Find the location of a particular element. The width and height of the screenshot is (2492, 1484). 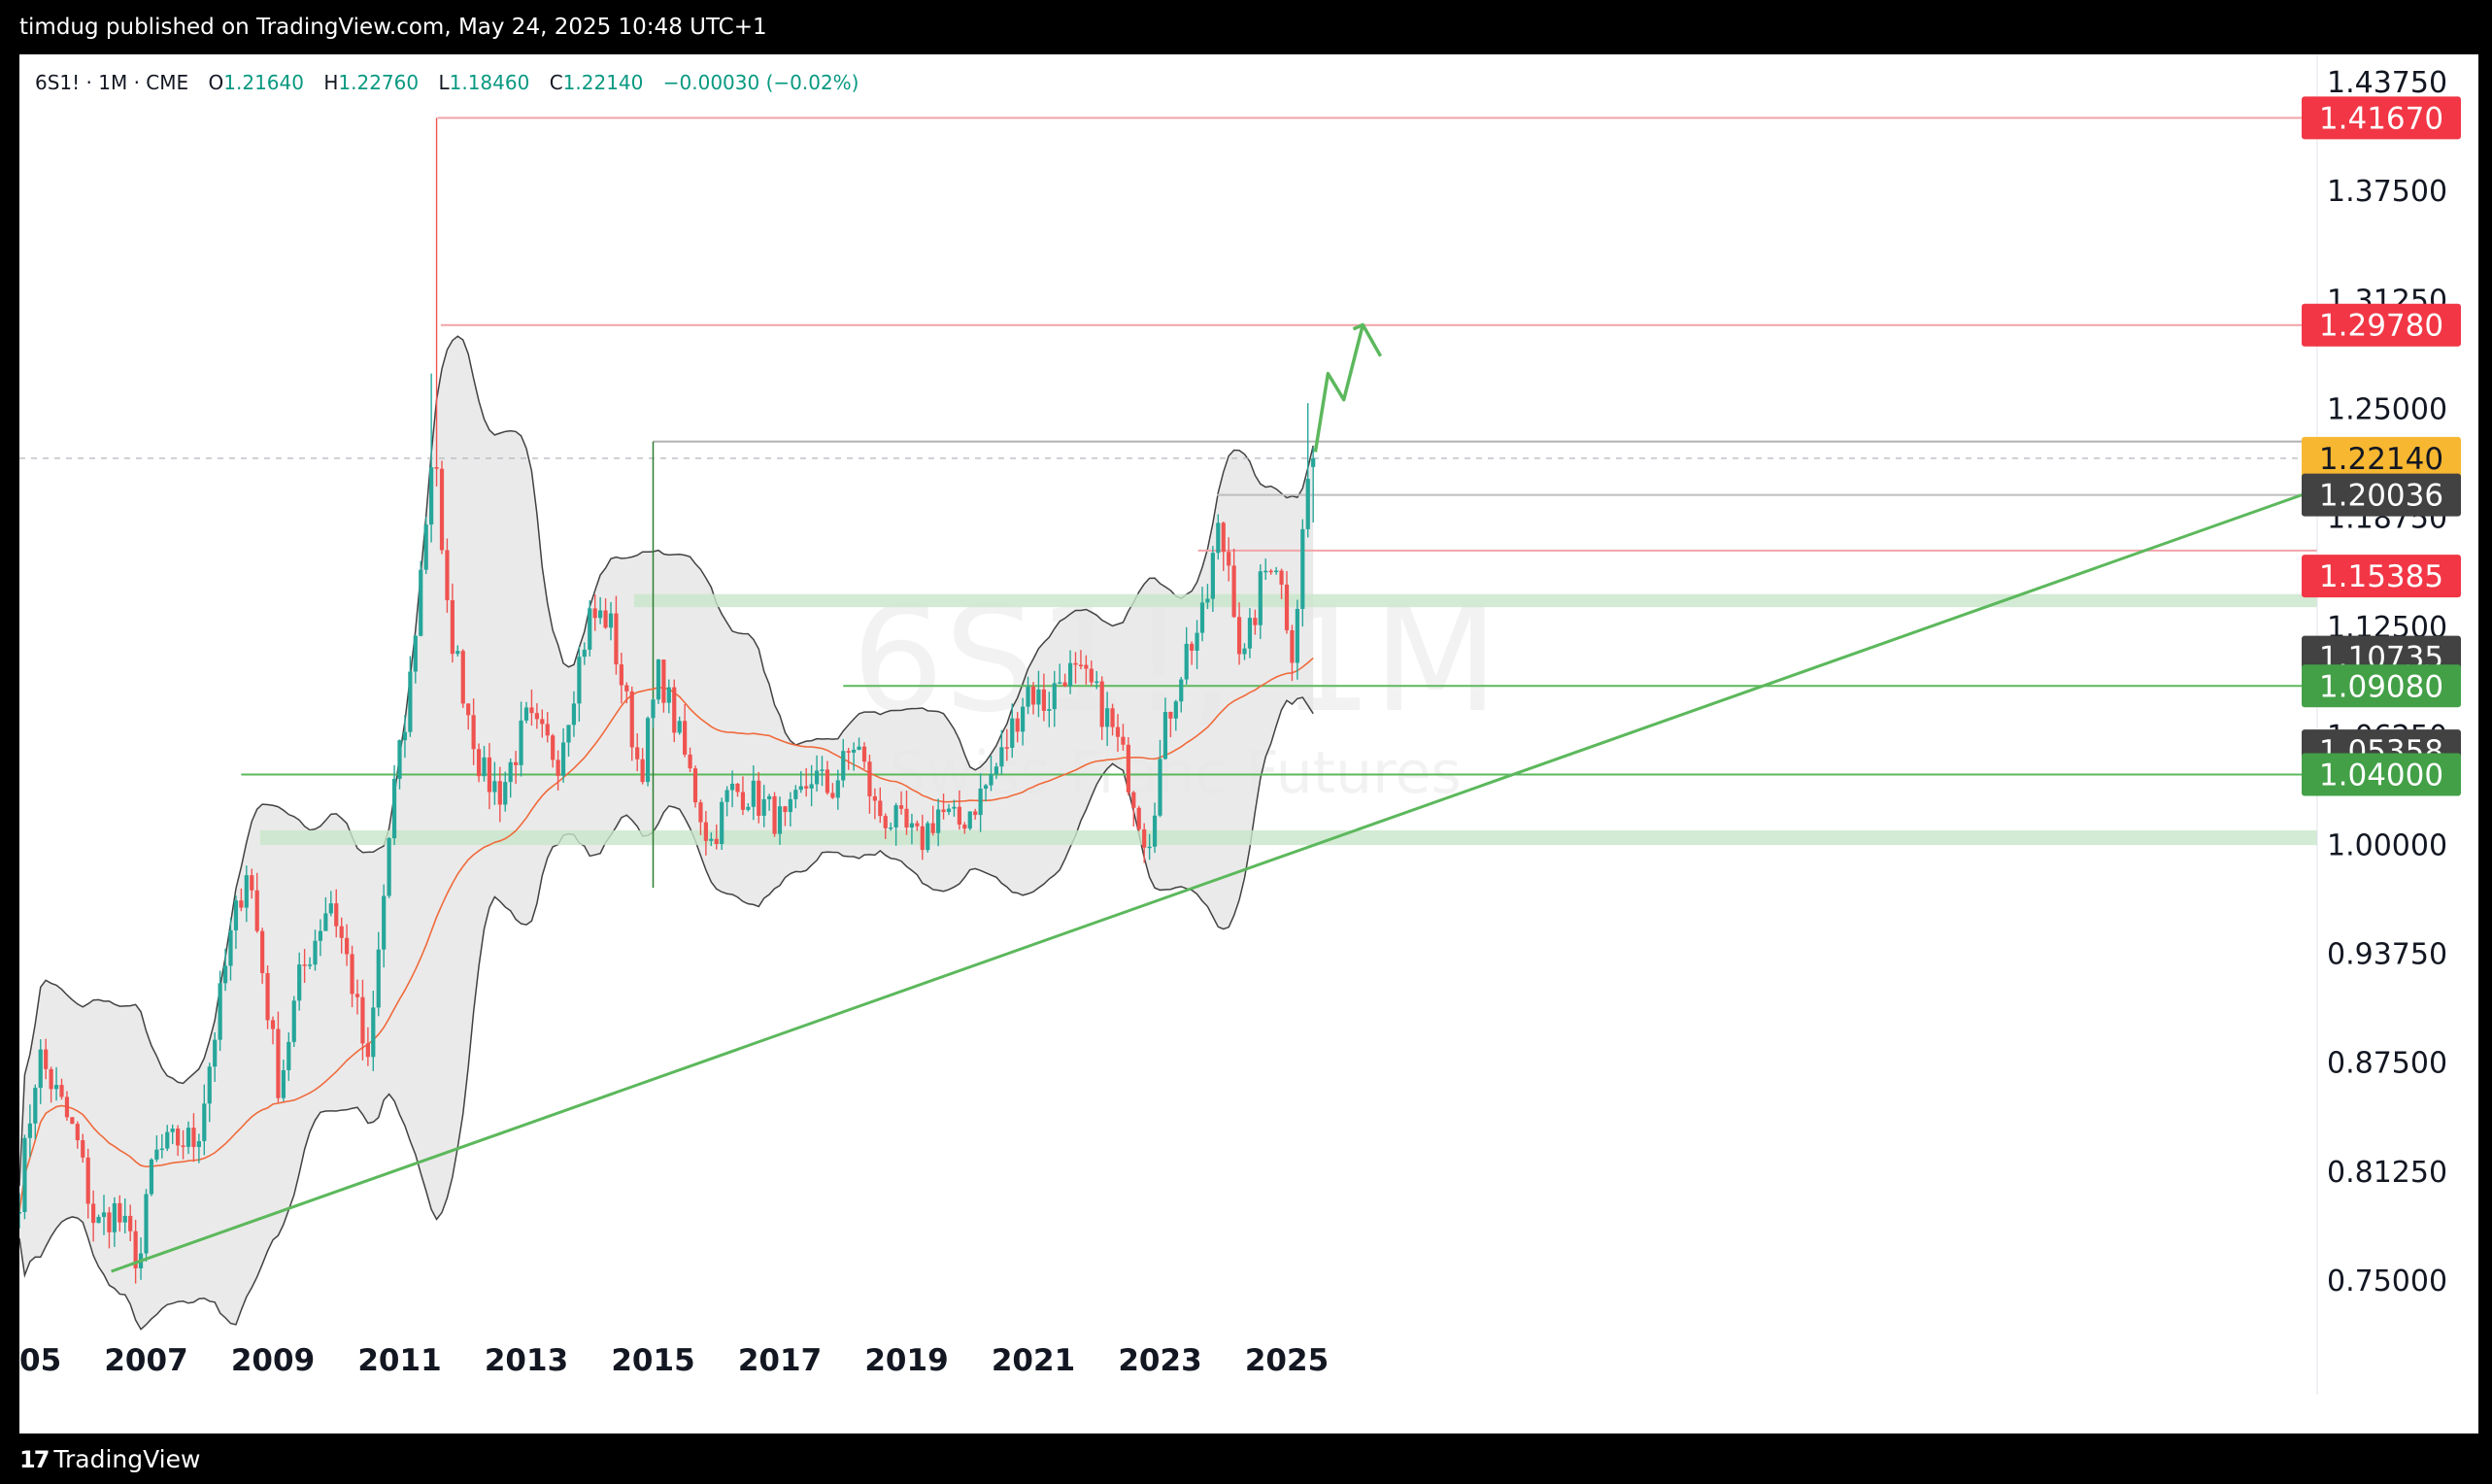

legend-open-label: O is located at coordinates (217, 82).